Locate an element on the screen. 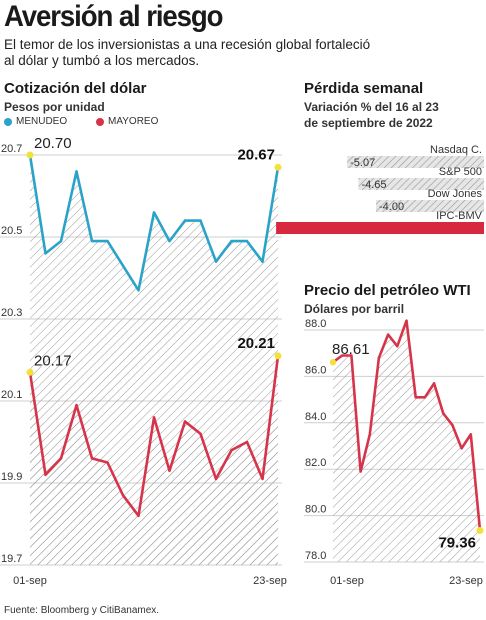  oil-area is located at coordinates (406, 441).